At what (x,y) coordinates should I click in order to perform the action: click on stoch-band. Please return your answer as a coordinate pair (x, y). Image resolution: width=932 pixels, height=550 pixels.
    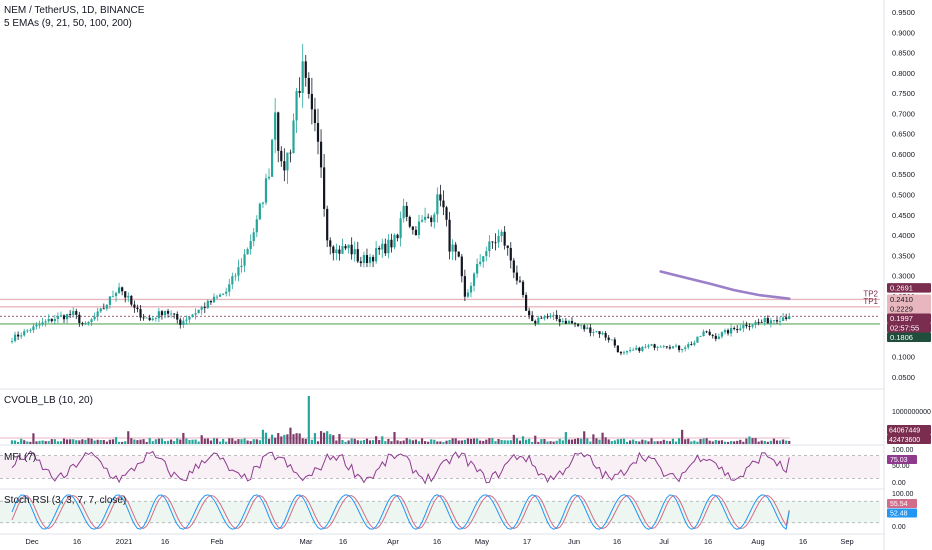
    Looking at the image, I should click on (440, 512).